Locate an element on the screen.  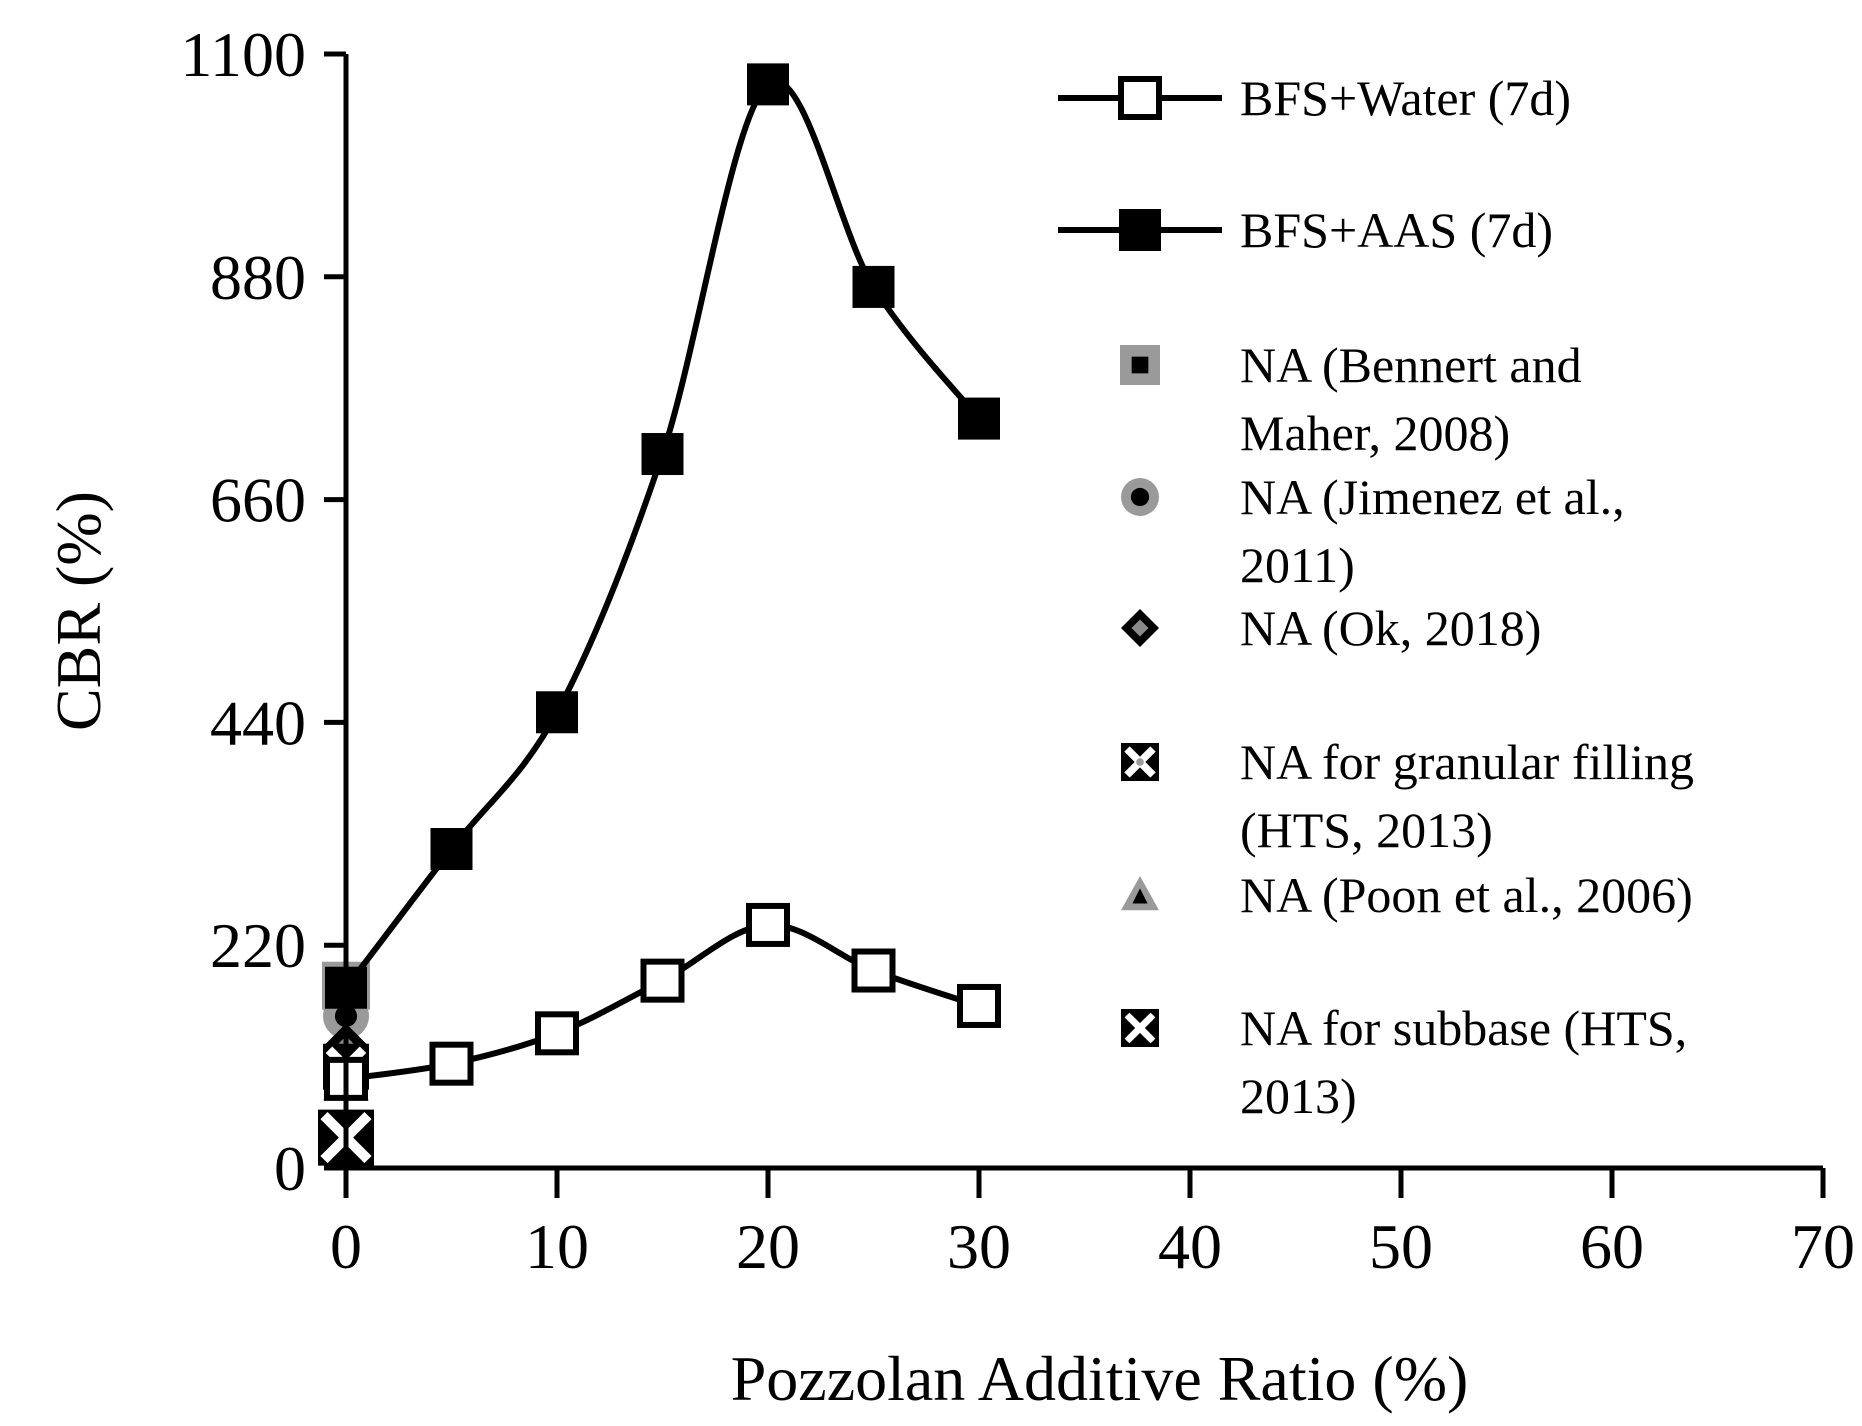
x-tick-label: 70 is located at coordinates (1823, 1246).